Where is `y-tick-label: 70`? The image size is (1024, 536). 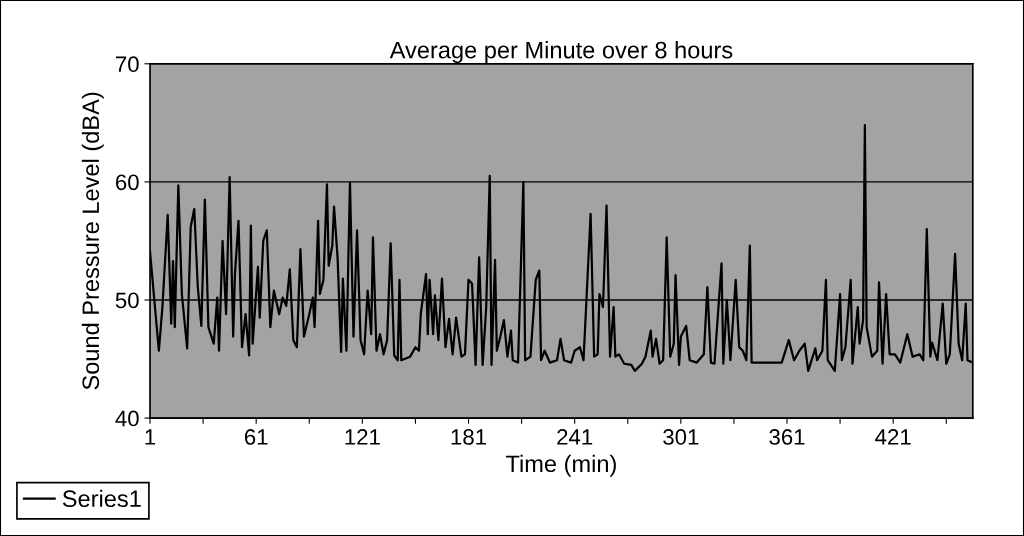 y-tick-label: 70 is located at coordinates (127, 64).